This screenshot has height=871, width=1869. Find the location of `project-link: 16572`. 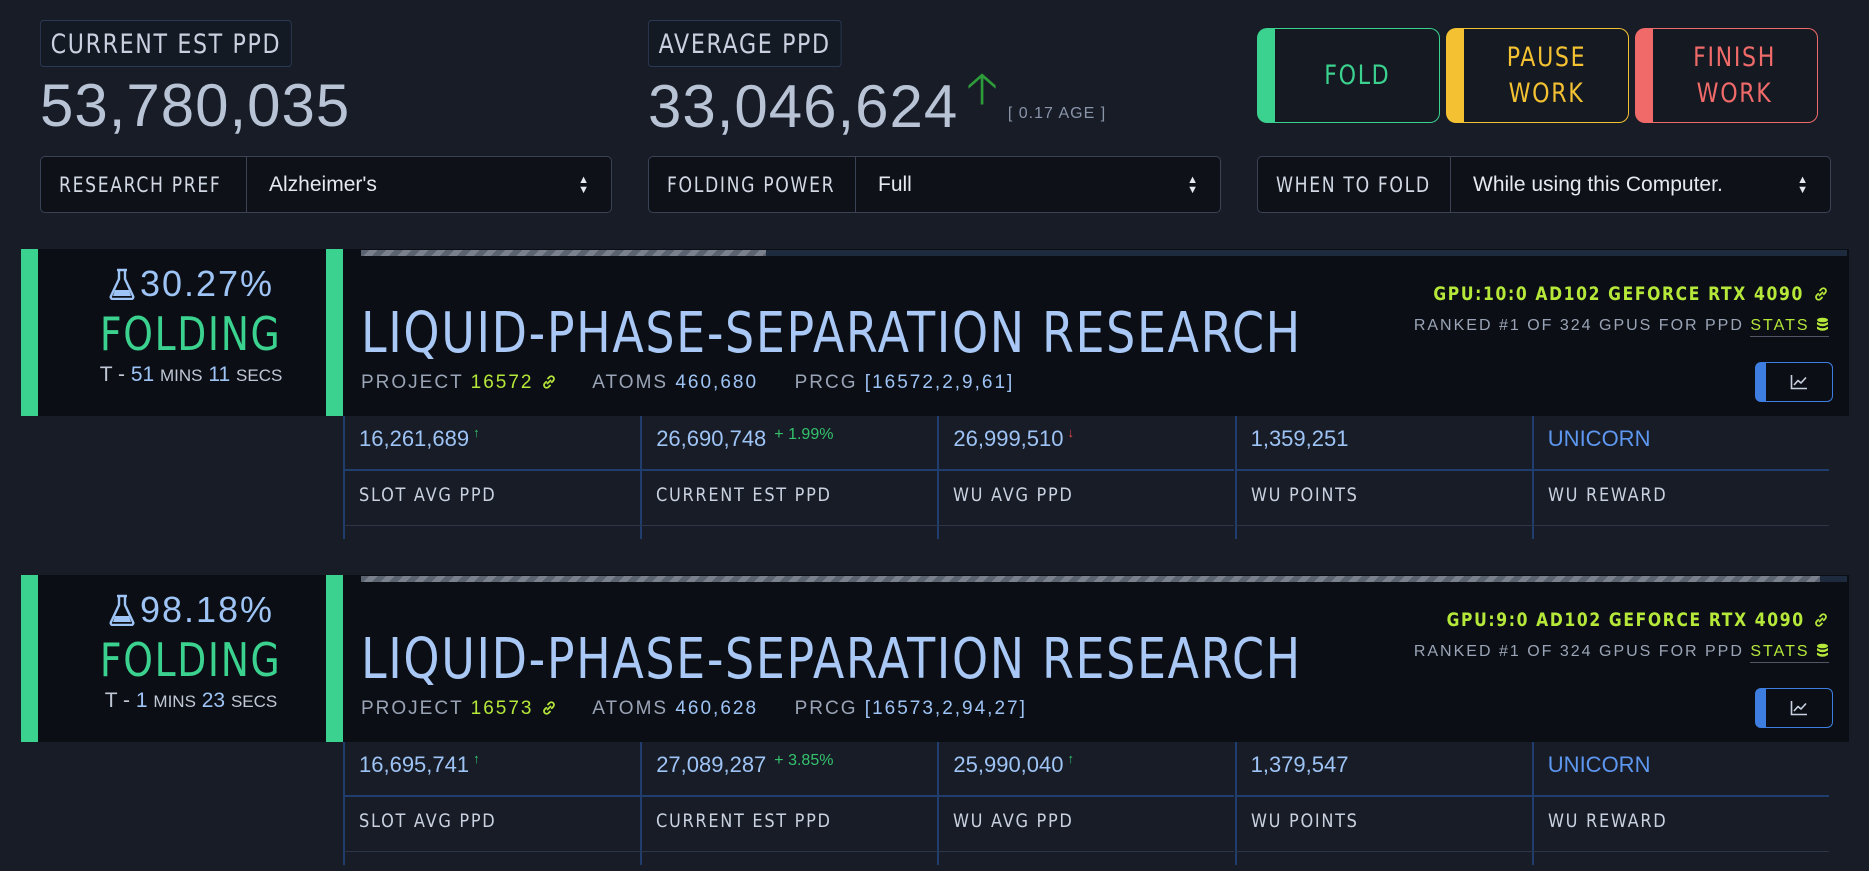

project-link: 16572 is located at coordinates (517, 382).